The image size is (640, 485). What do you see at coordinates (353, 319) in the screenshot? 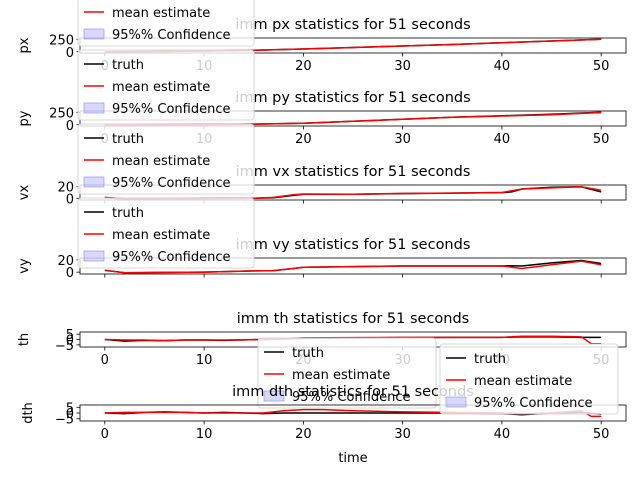
I see `chart-title: imm th statistics for 51 seconds` at bounding box center [353, 319].